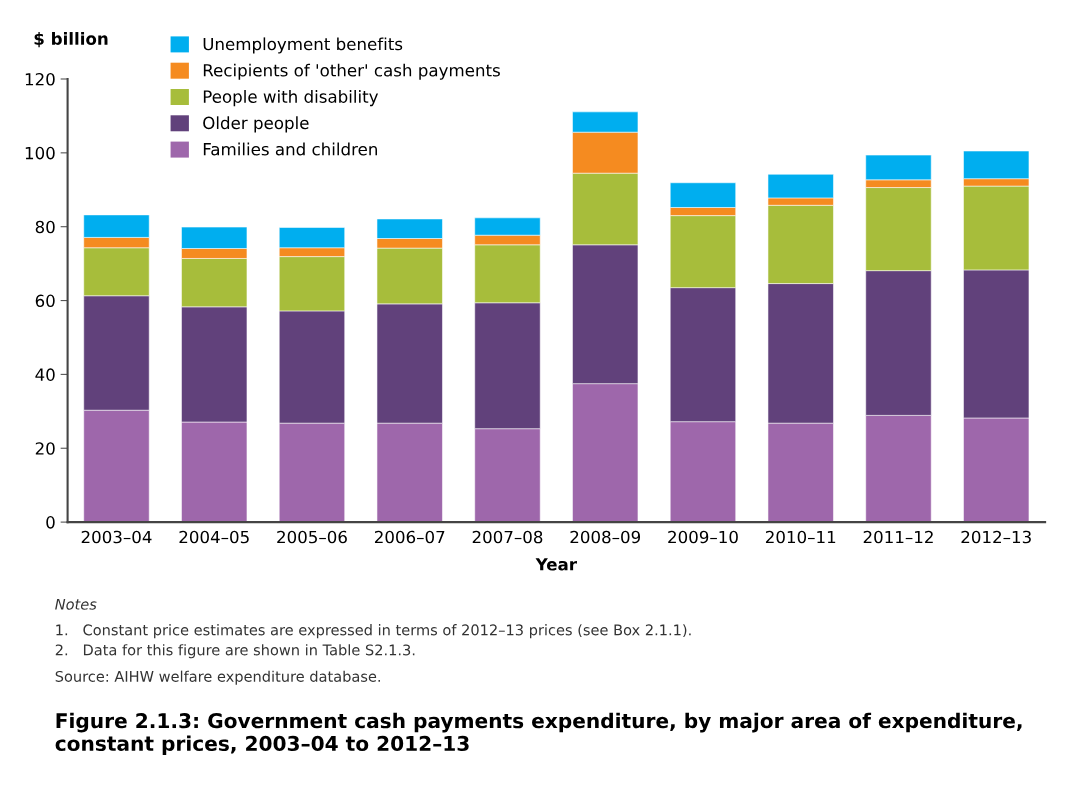  I want to click on y-tick-label: 80, so click(45, 227).